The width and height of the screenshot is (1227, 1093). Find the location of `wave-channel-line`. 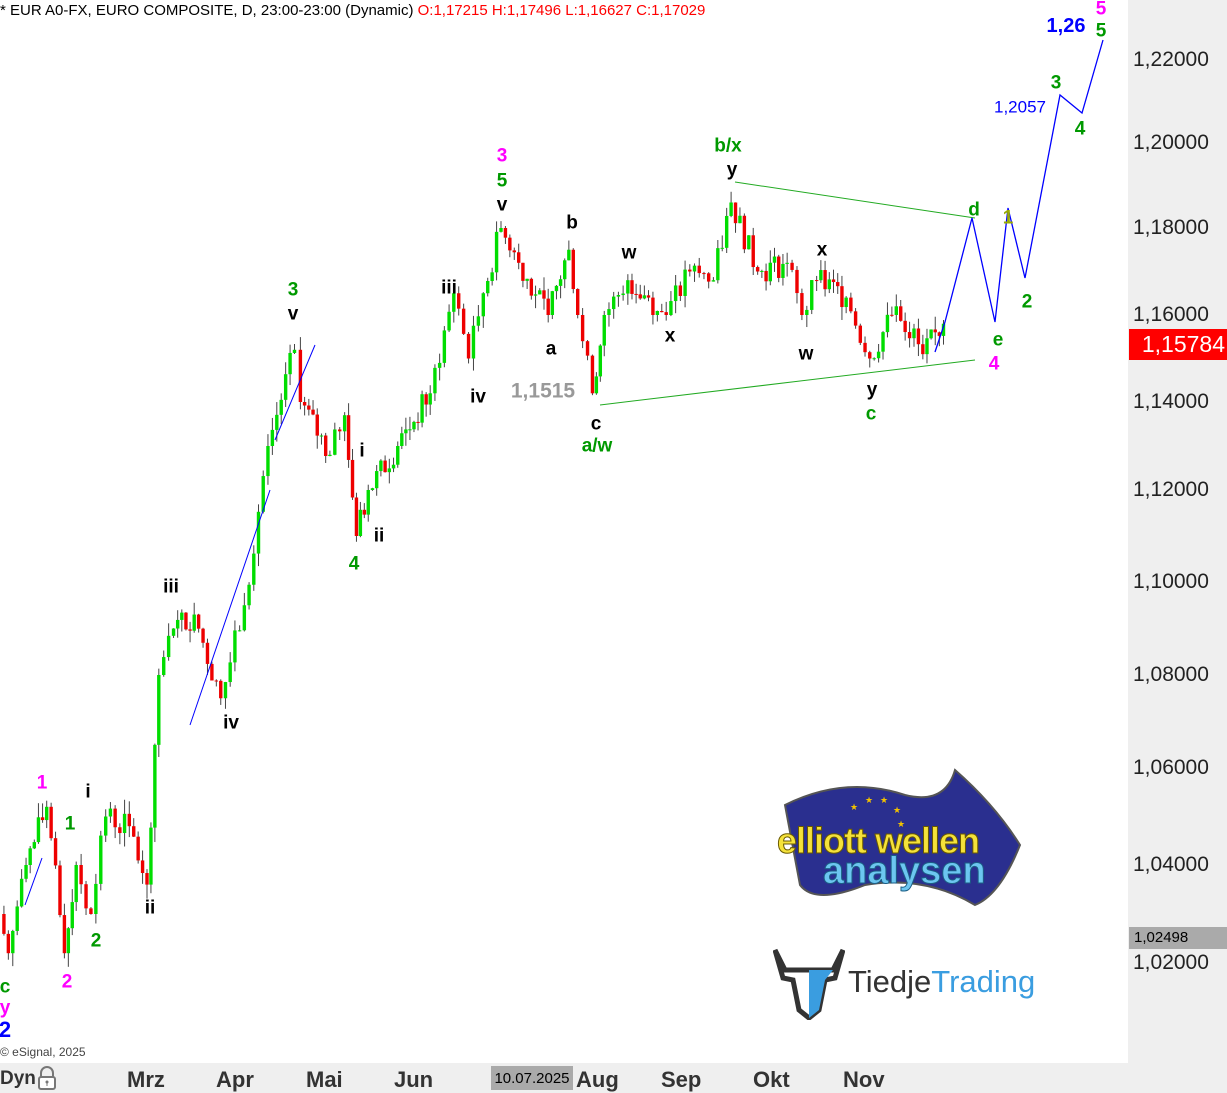

wave-channel-line is located at coordinates (33, 881).